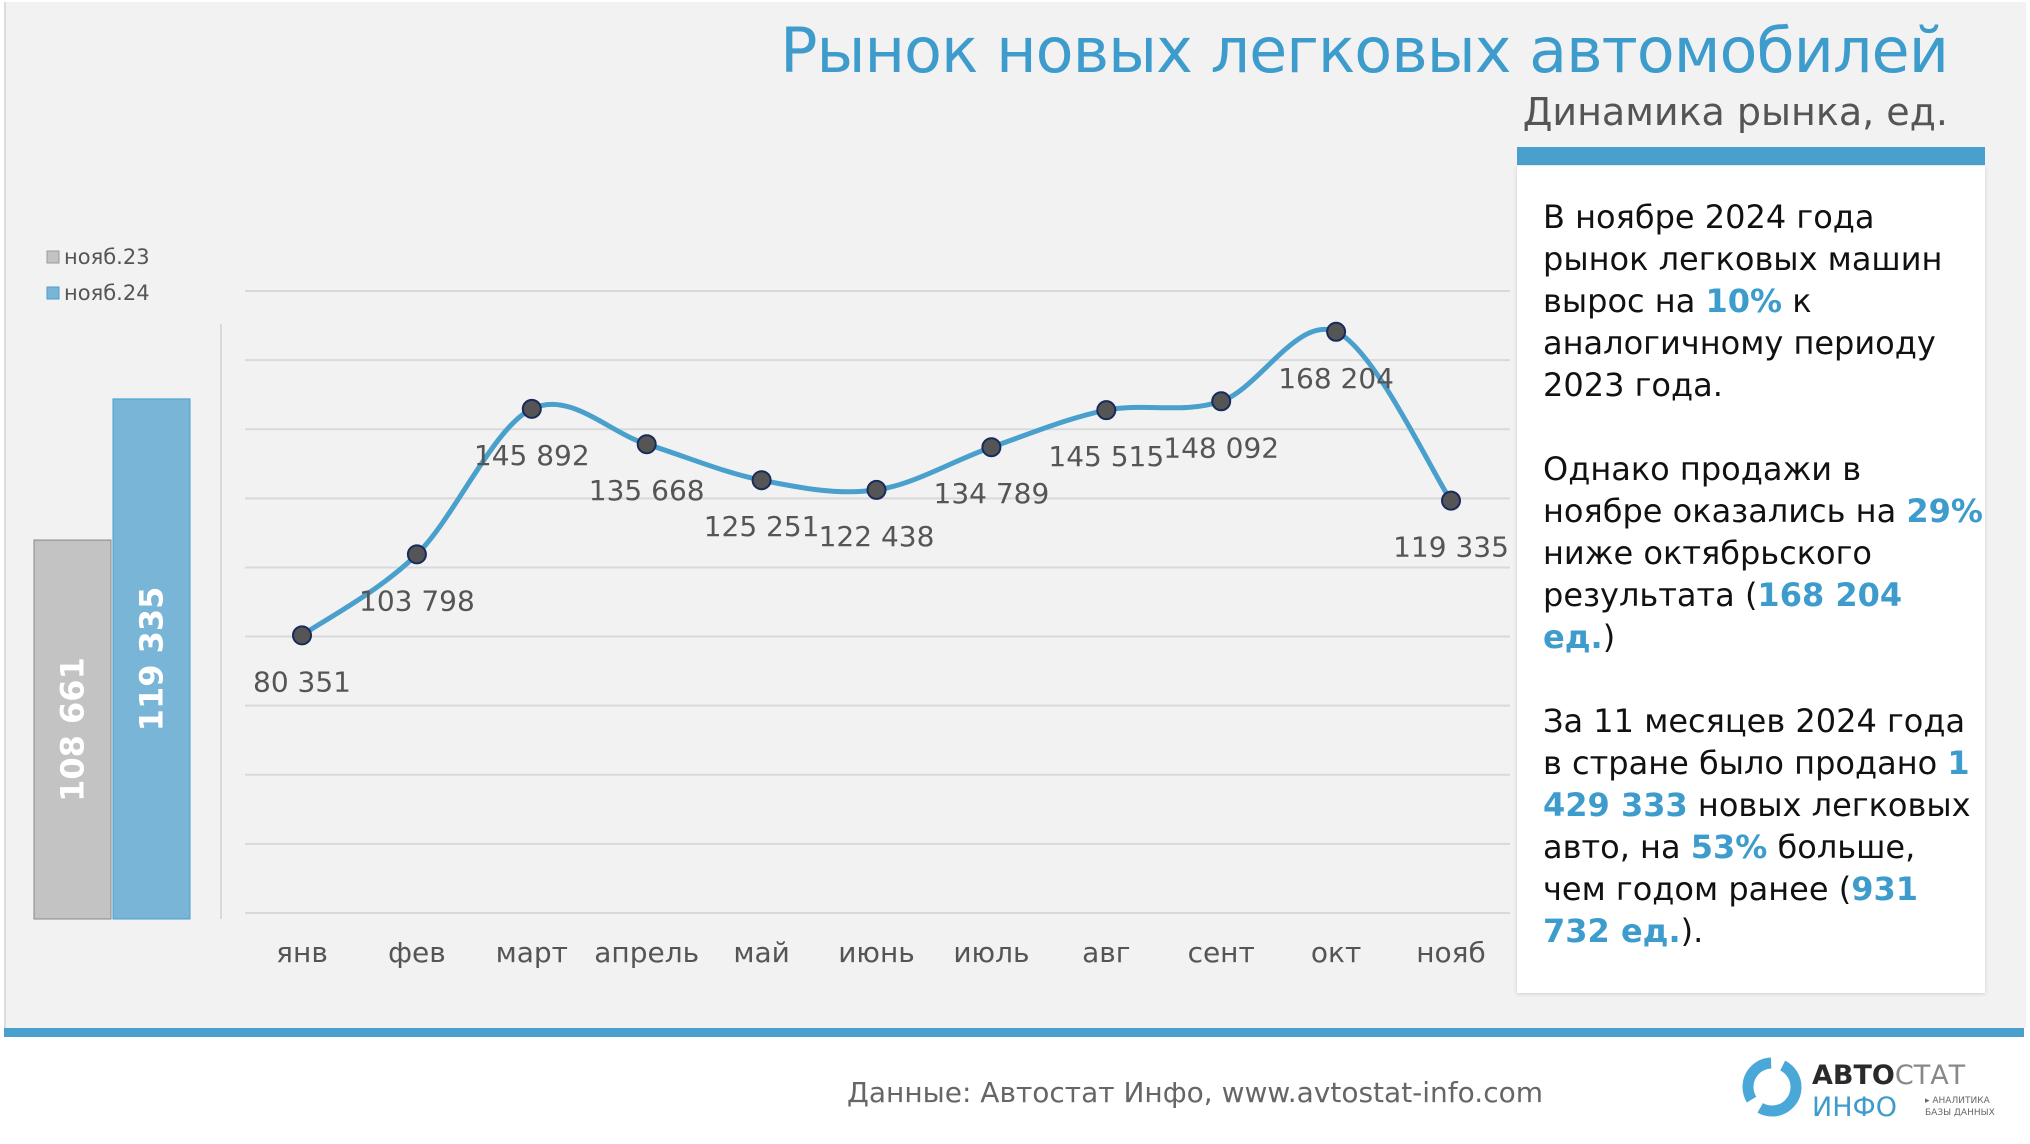  Describe the element at coordinates (1106, 952) in the screenshot. I see `x-tick-label: авг` at that location.